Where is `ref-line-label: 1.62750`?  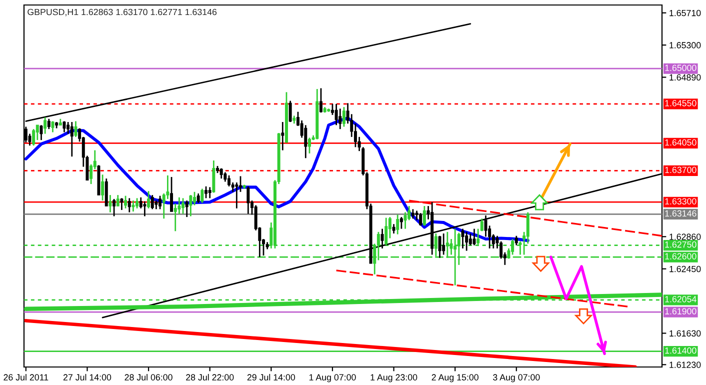 ref-line-label: 1.62750 is located at coordinates (680, 244).